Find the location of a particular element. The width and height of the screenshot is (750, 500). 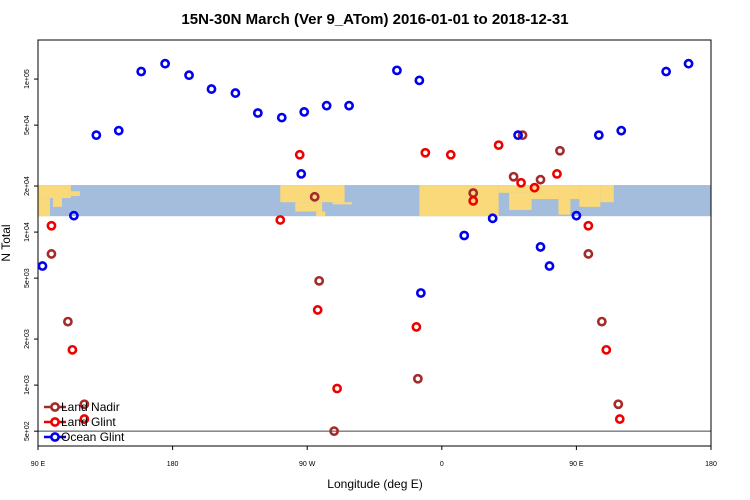

y-tick-label: 5e+02 is located at coordinates (27, 431).